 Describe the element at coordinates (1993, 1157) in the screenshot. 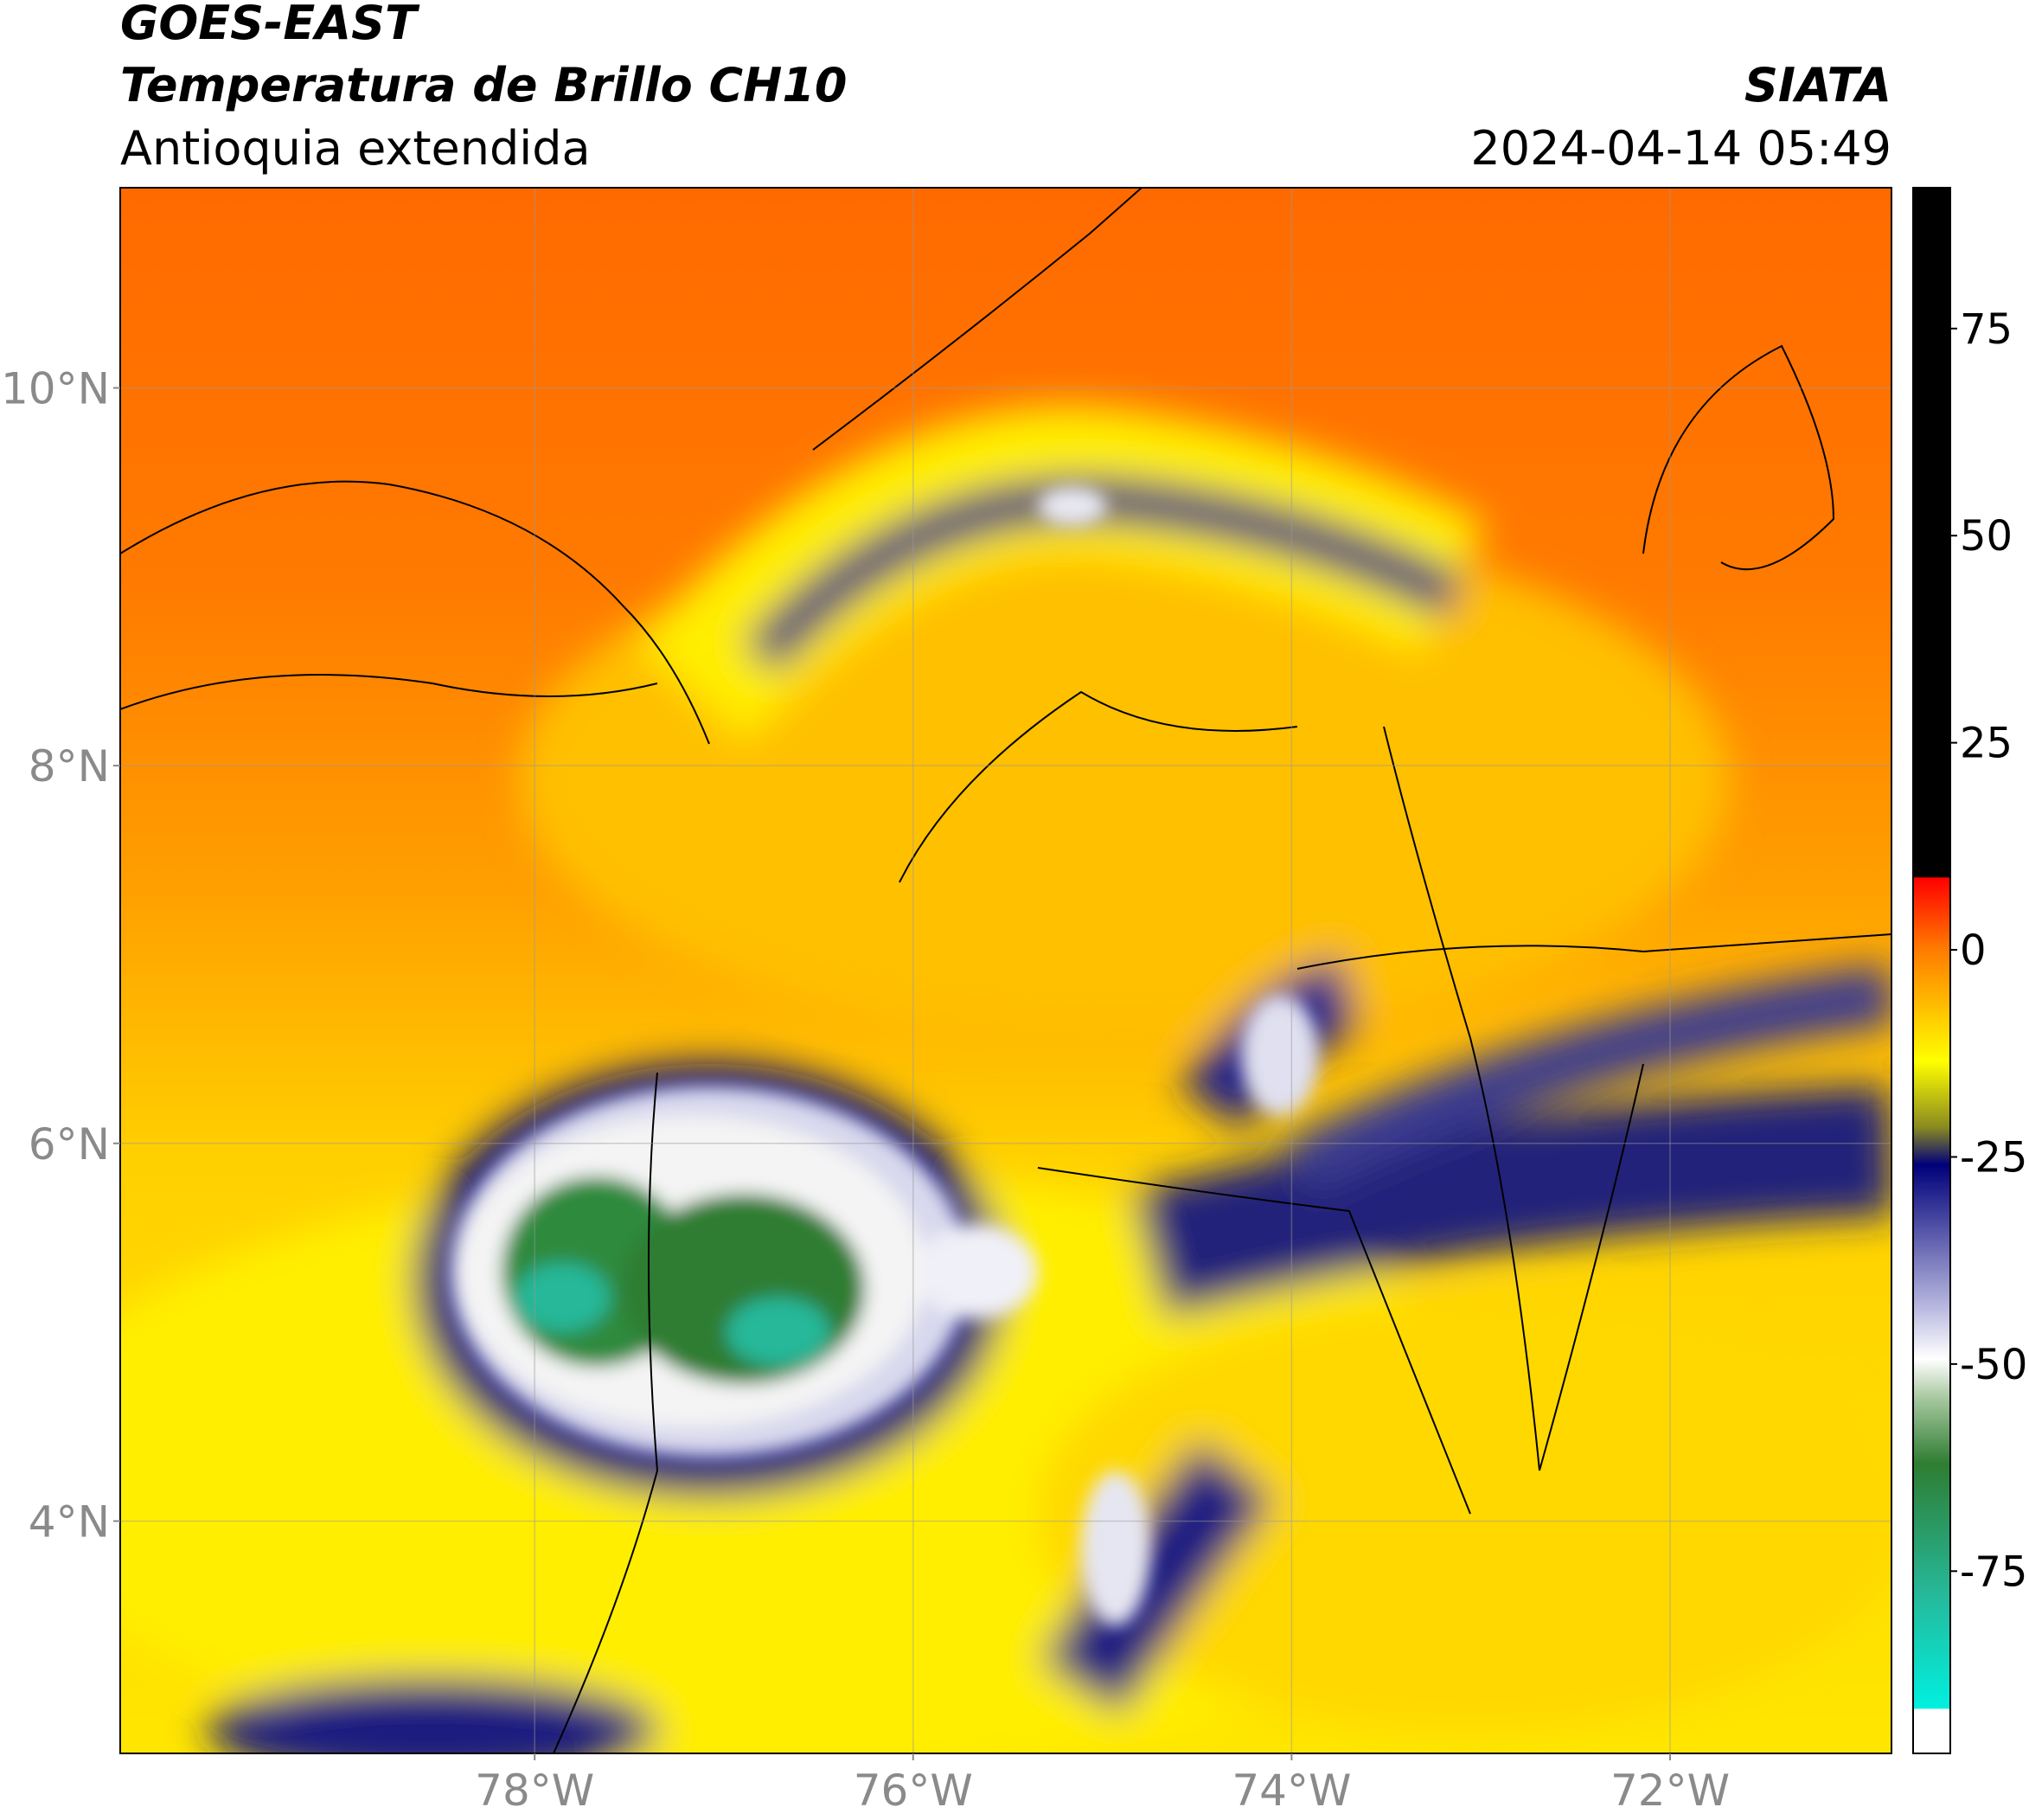

I see `colorbar-tick-label: -25` at that location.